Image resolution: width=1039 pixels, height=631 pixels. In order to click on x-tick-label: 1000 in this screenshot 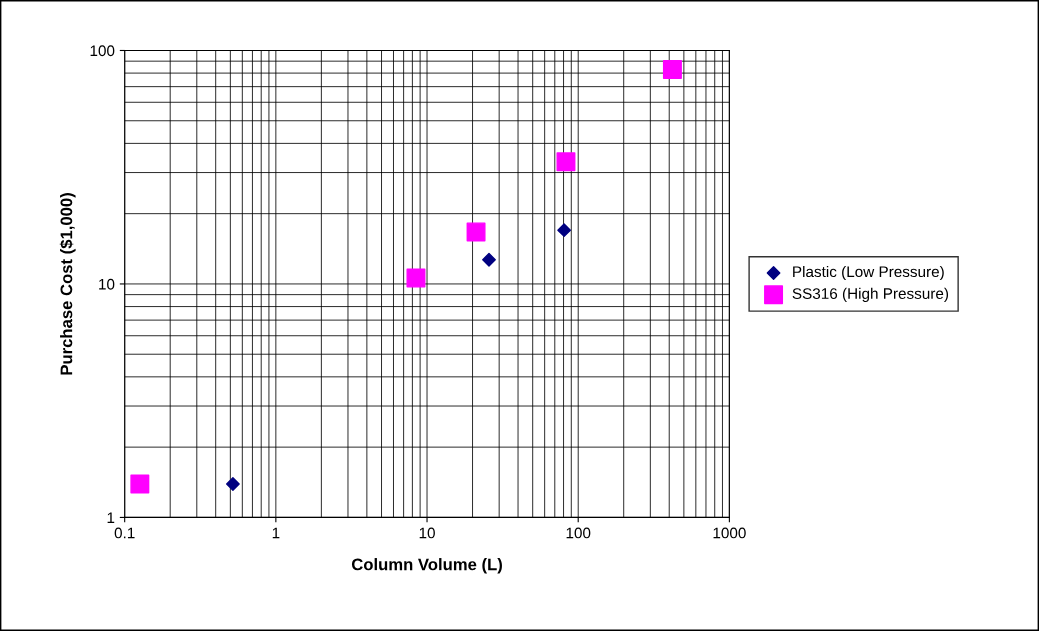, I will do `click(729, 533)`.